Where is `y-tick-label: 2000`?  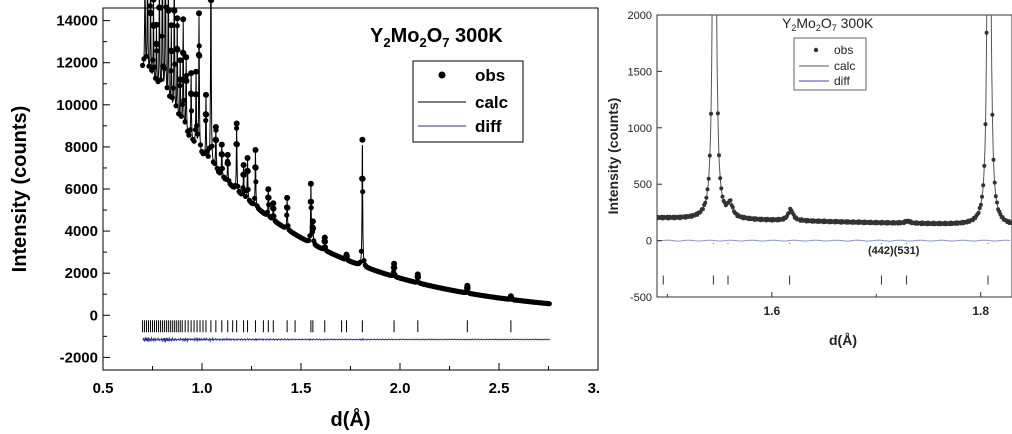 y-tick-label: 2000 is located at coordinates (640, 16).